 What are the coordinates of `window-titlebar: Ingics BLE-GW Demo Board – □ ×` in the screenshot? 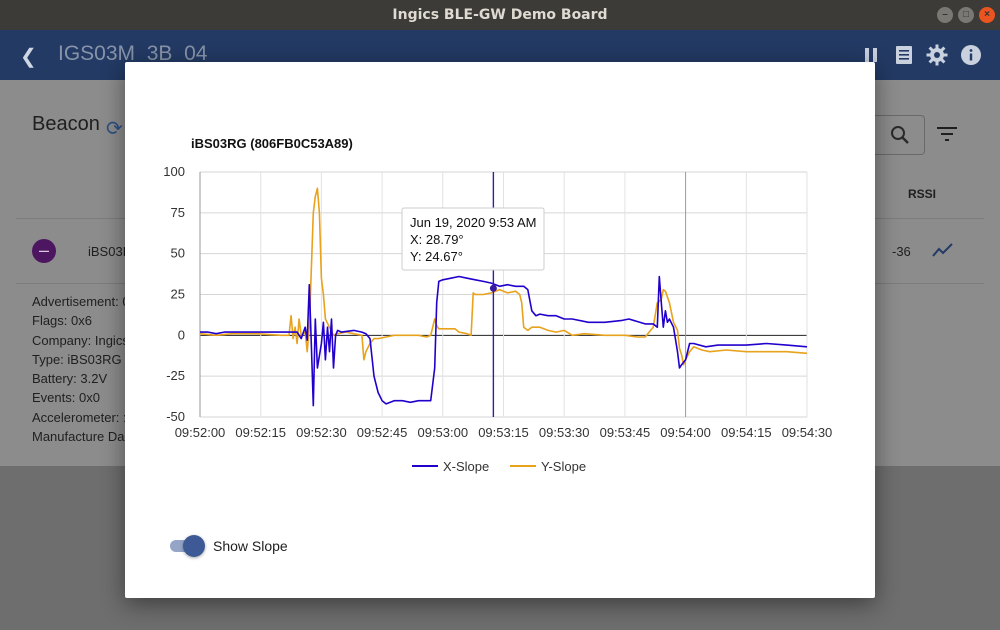 It's located at (500, 15).